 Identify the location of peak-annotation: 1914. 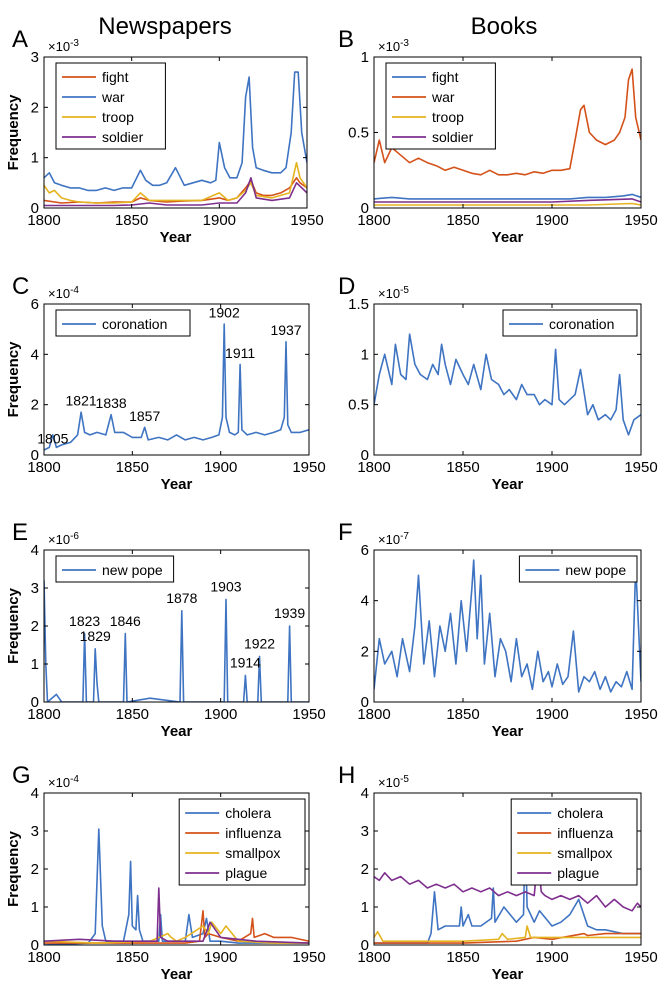
(245, 663).